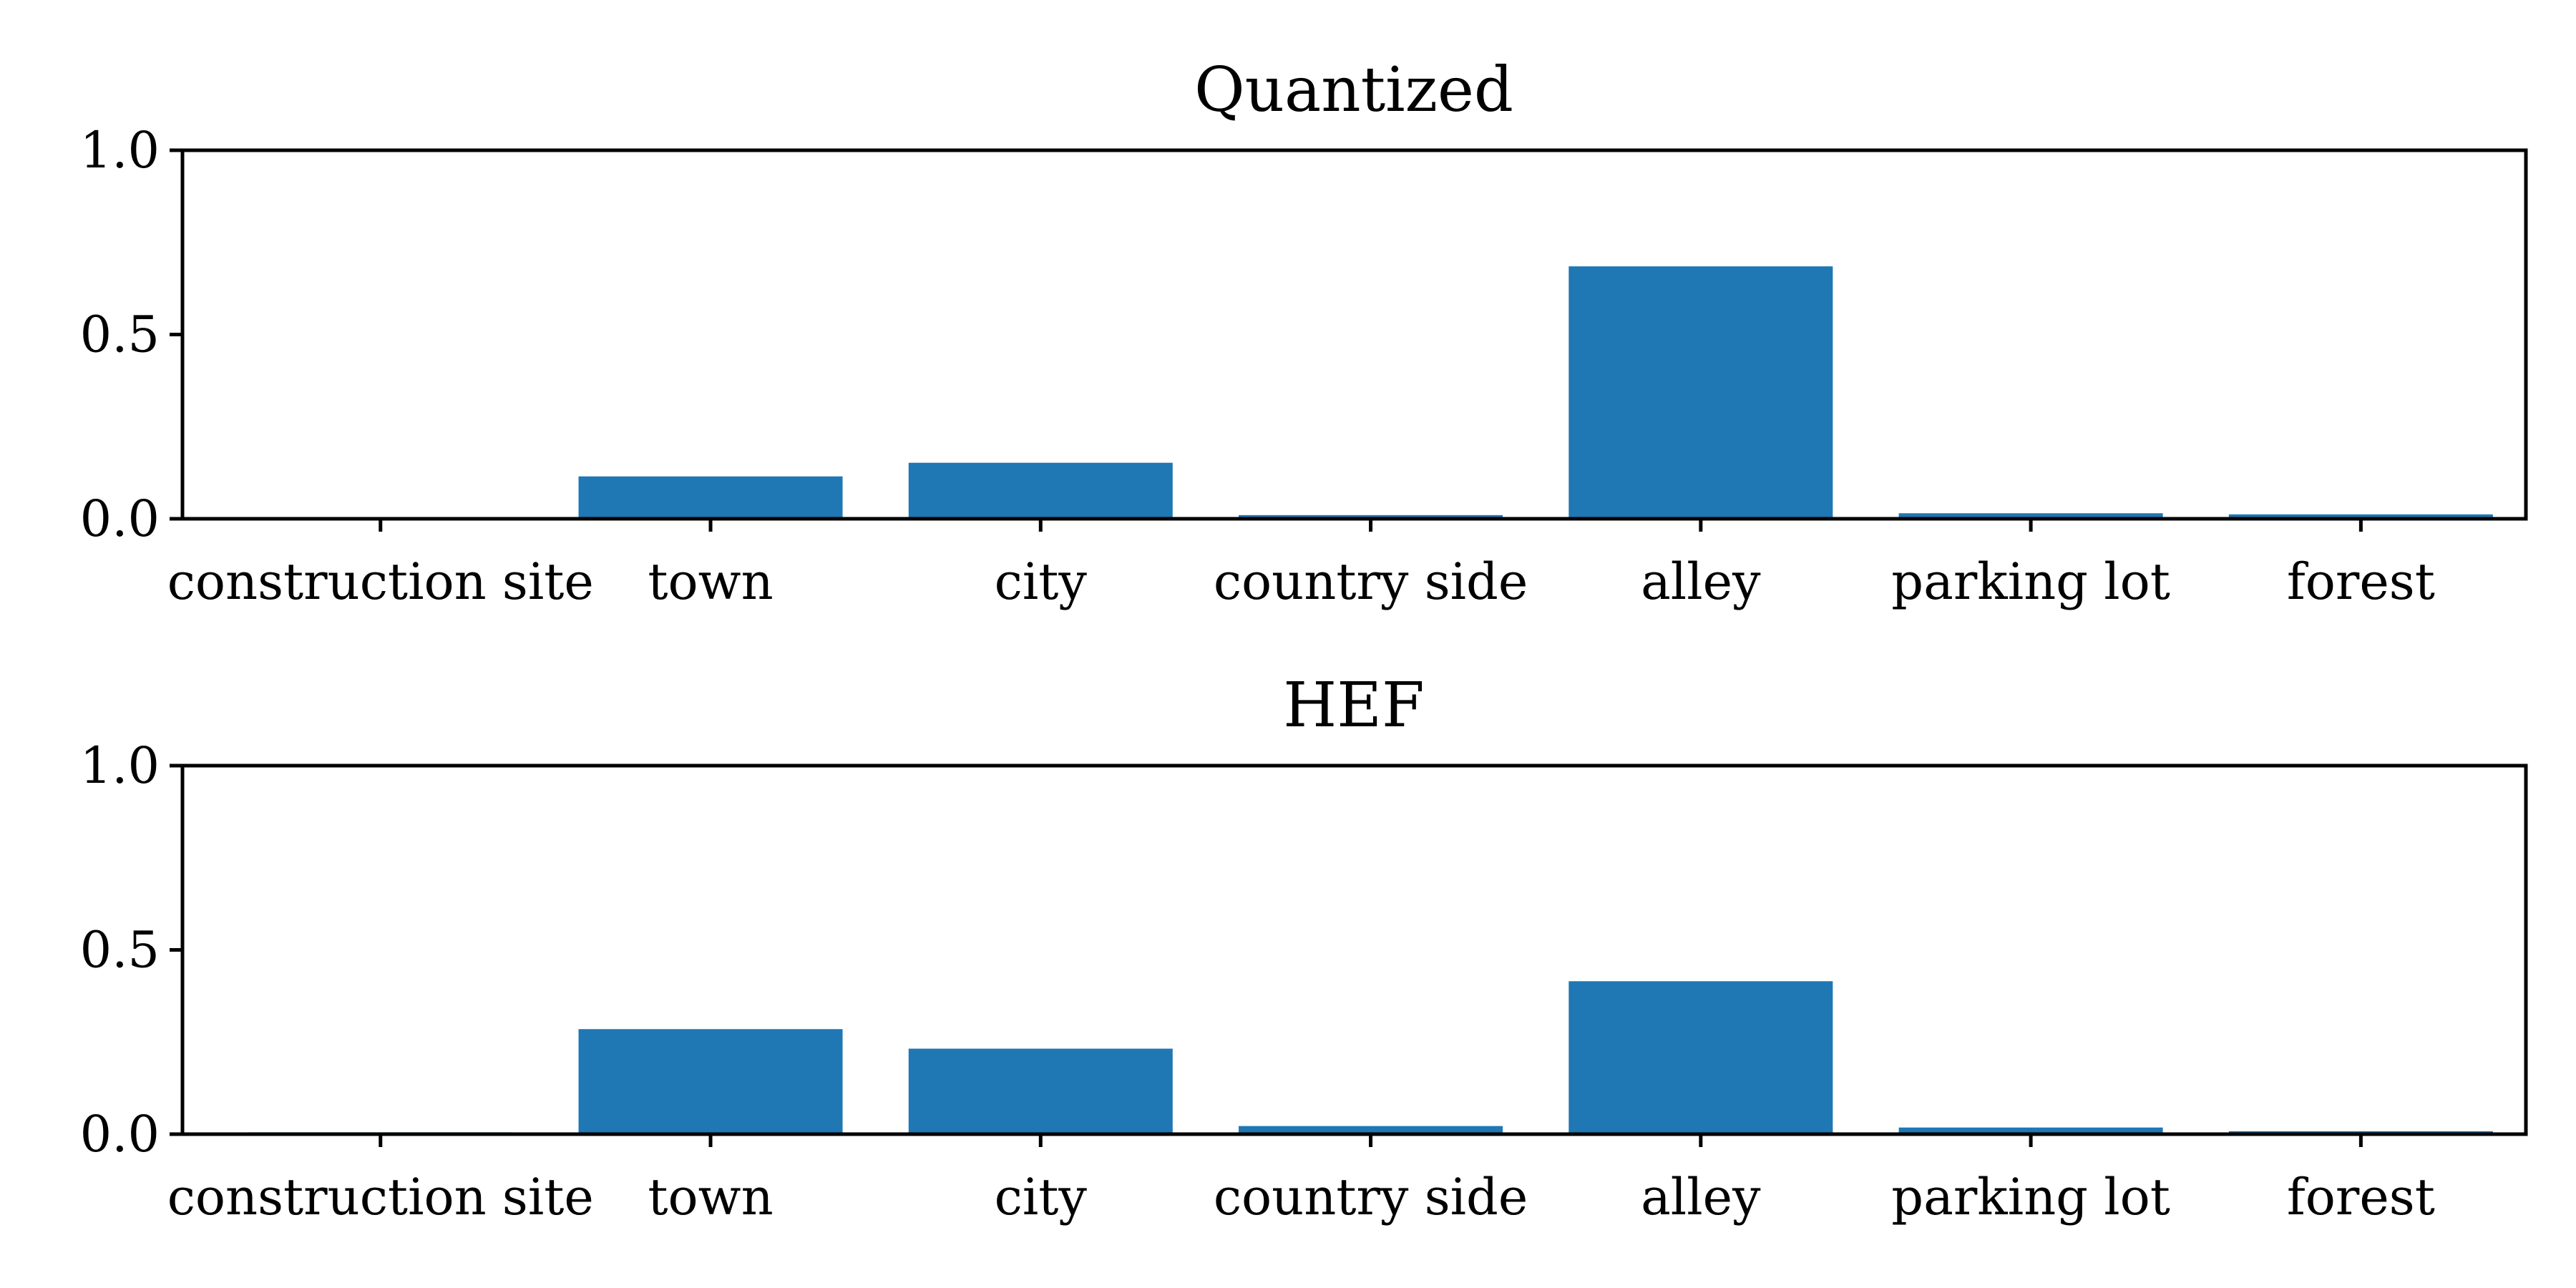 The height and width of the screenshot is (1288, 2576). Describe the element at coordinates (1353, 90) in the screenshot. I see `chart-title: Quantized` at that location.